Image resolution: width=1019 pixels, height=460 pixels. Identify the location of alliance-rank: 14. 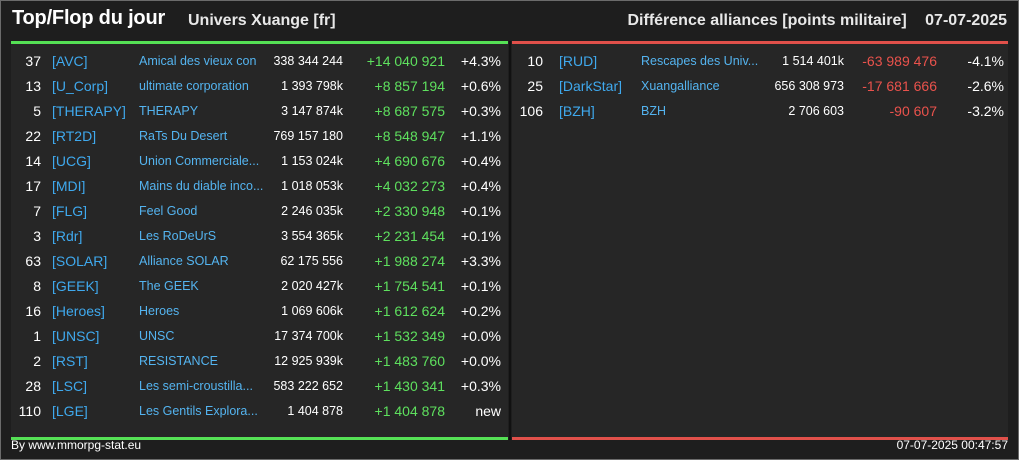
(33, 161).